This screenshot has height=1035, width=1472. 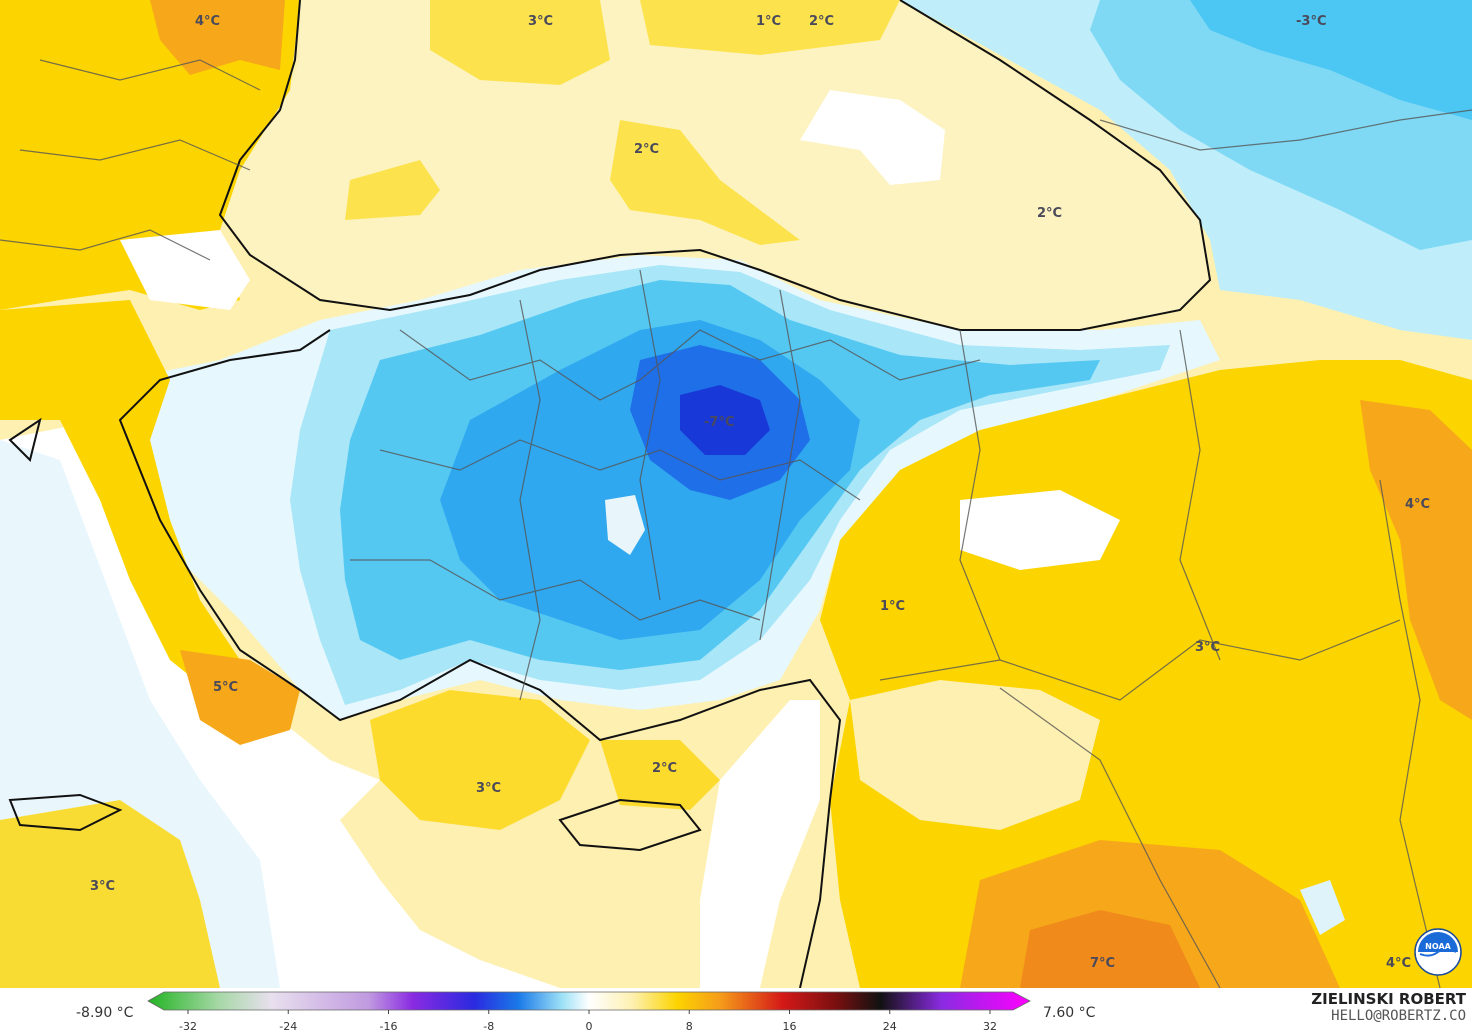 What do you see at coordinates (589, 1026) in the screenshot?
I see `colorbar-tick-label: 0` at bounding box center [589, 1026].